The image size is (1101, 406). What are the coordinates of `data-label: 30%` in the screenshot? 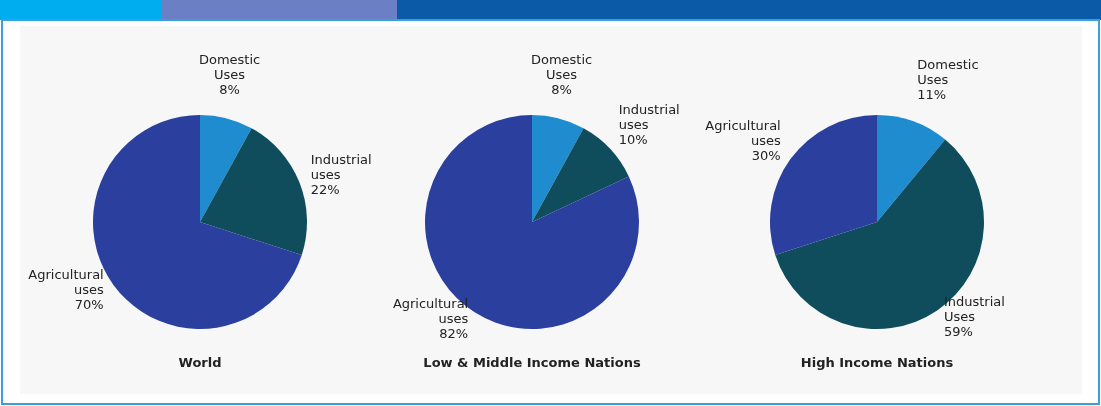 It's located at (766, 156).